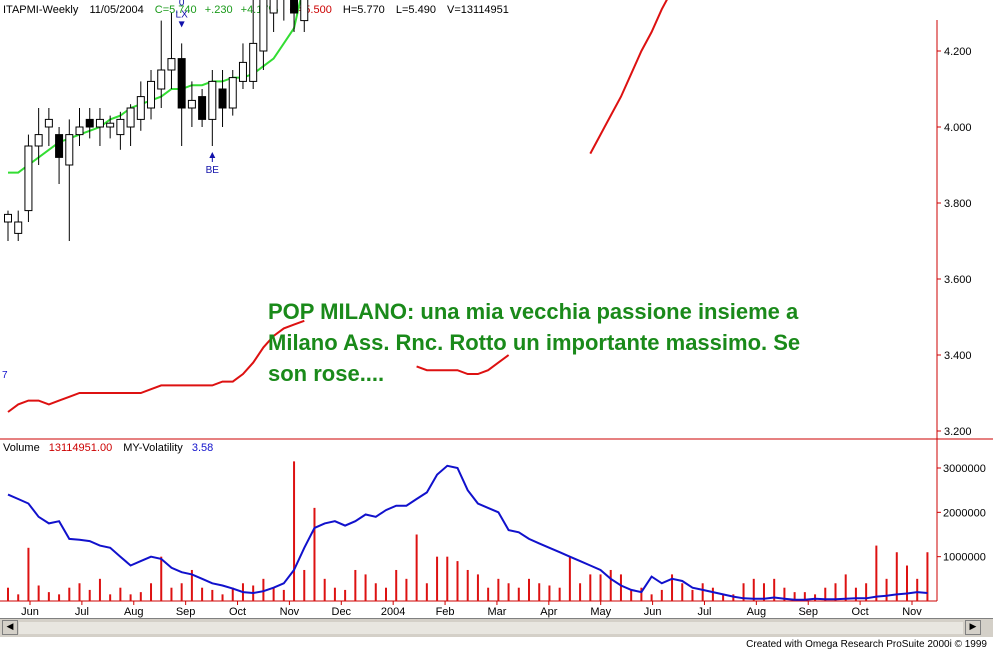 This screenshot has width=993, height=651. I want to click on date-tick-label: May, so click(600, 612).